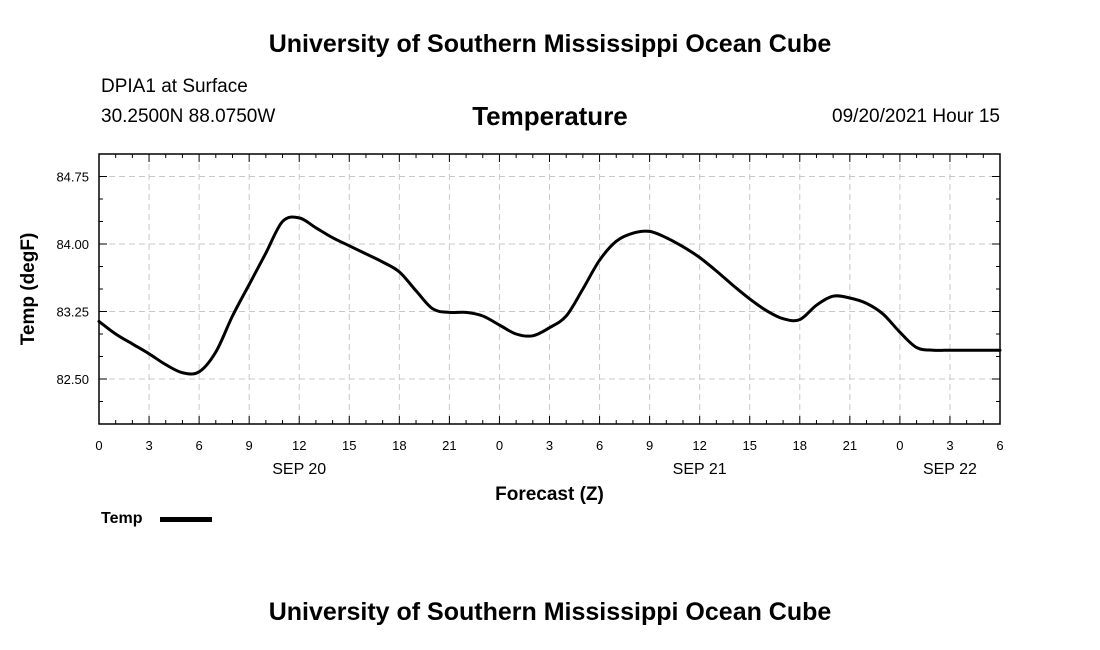 The width and height of the screenshot is (1100, 650). What do you see at coordinates (72, 379) in the screenshot?
I see `y-tick-label: 82.50` at bounding box center [72, 379].